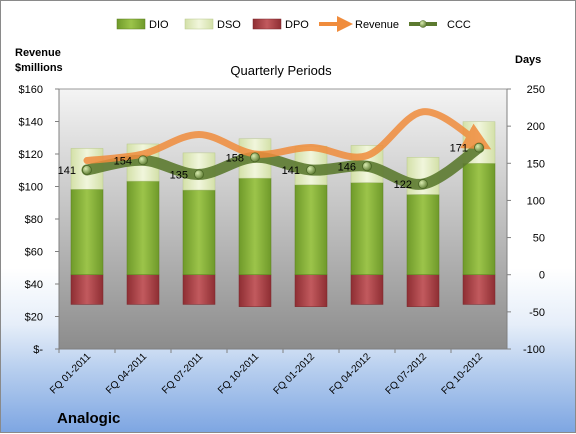 Image resolution: width=576 pixels, height=434 pixels. I want to click on legend-swatch-ccc-dot, so click(423, 24).